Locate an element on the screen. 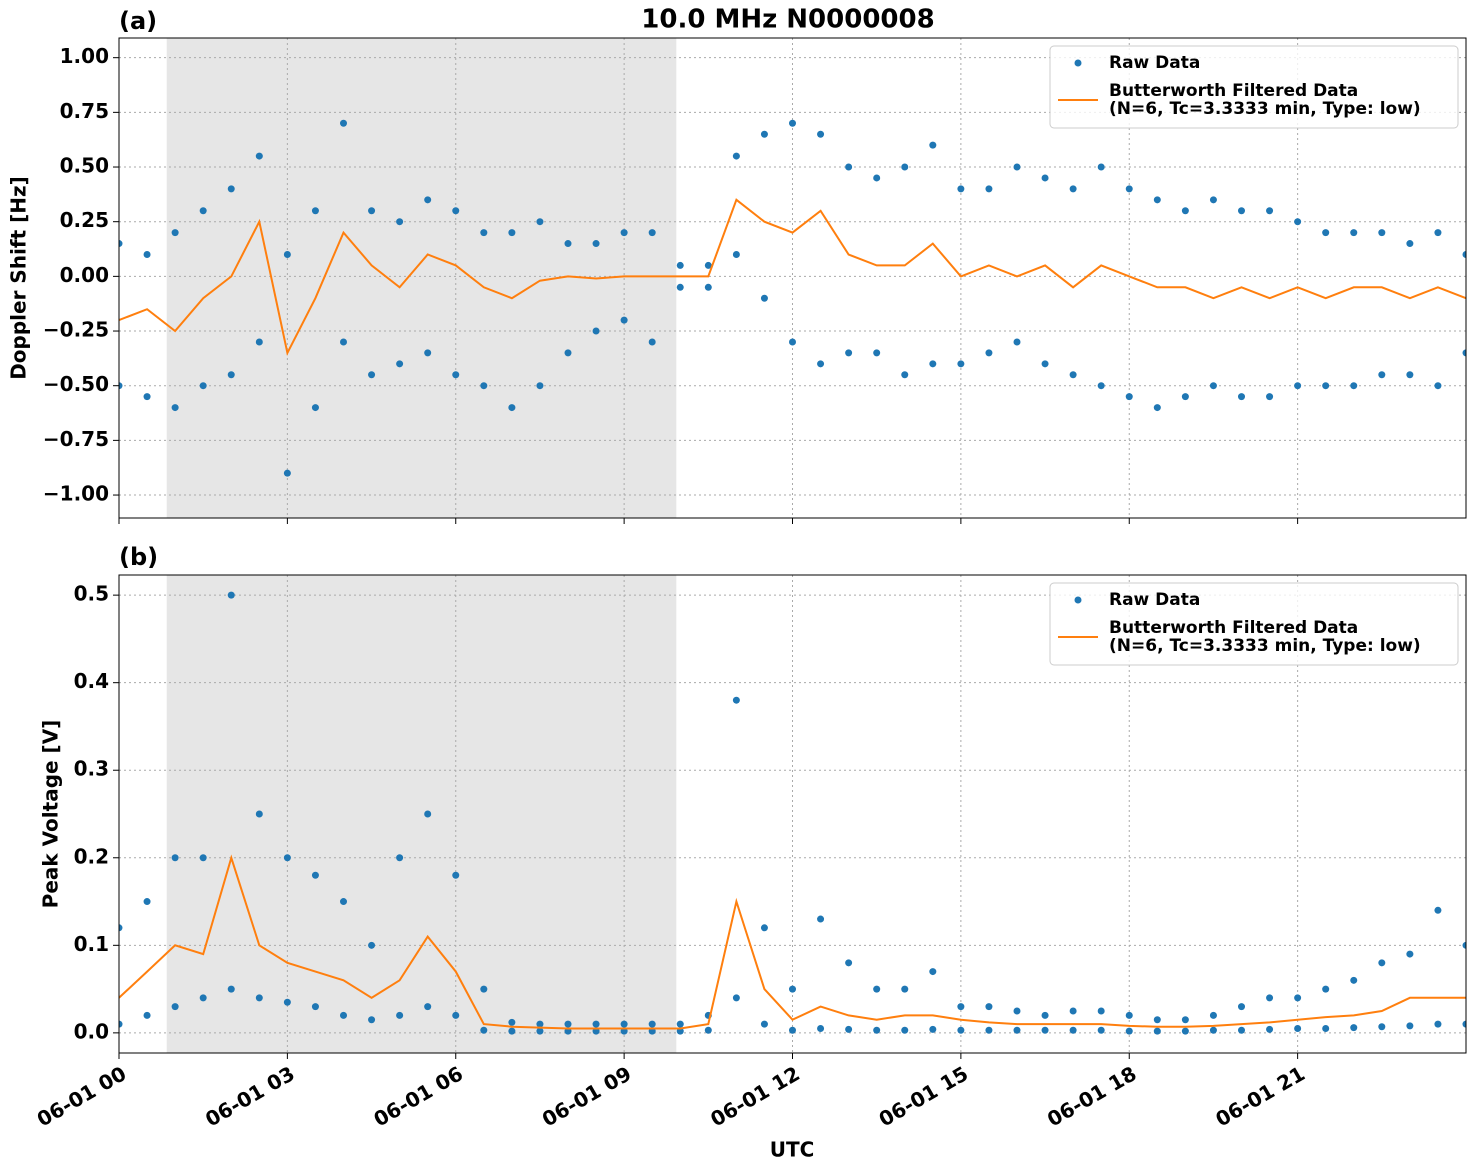 This screenshot has height=1172, width=1475. x-tick-label: 06-01 09 is located at coordinates (587, 1096).